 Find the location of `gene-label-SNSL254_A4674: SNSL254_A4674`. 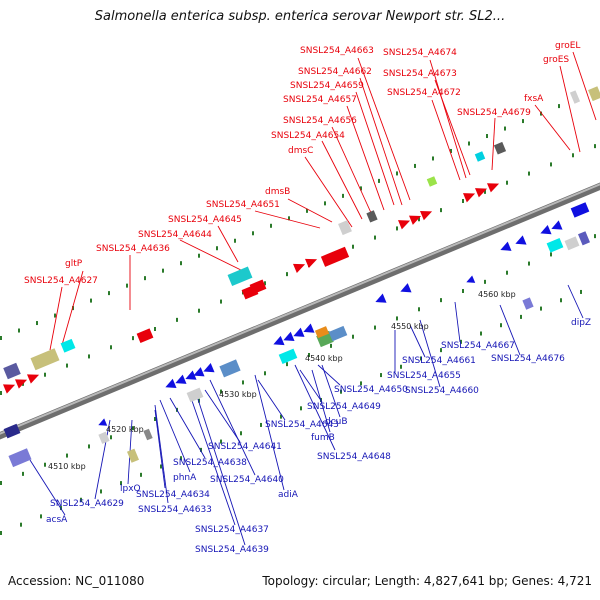

gene-label-SNSL254_A4674: SNSL254_A4674 is located at coordinates (420, 53).